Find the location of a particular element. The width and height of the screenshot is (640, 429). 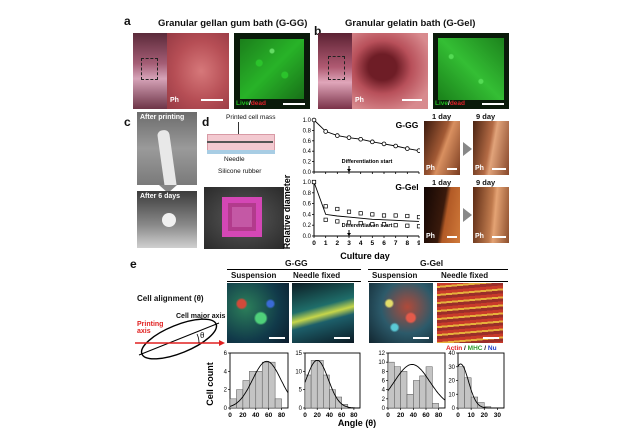

cell-alignment-label: Cell alignment (θ) is located at coordinates (170, 298).